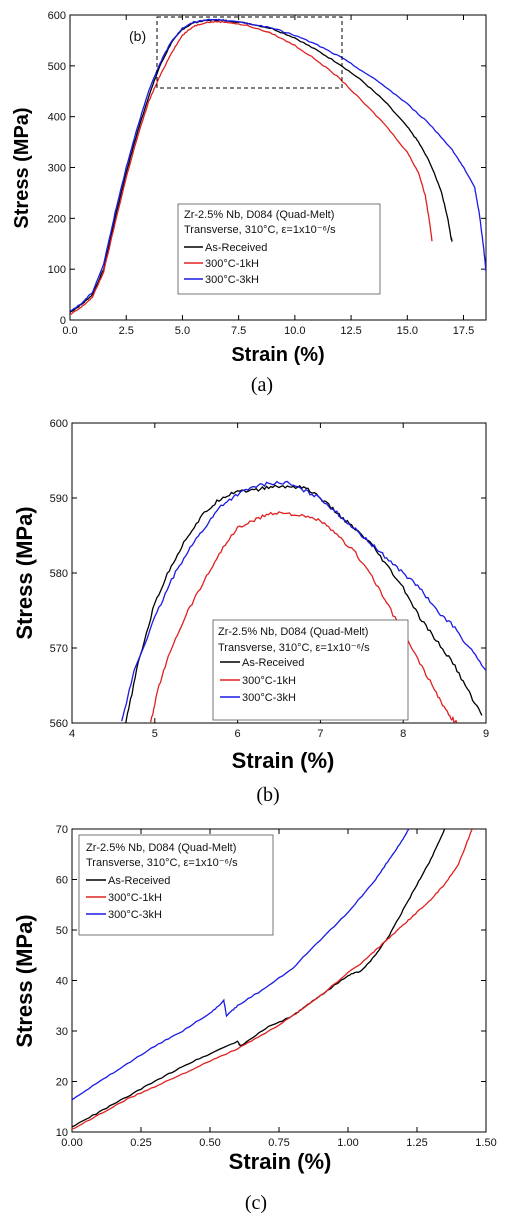 The height and width of the screenshot is (1224, 506). What do you see at coordinates (57, 118) in the screenshot?
I see `y-tick-label: 400` at bounding box center [57, 118].